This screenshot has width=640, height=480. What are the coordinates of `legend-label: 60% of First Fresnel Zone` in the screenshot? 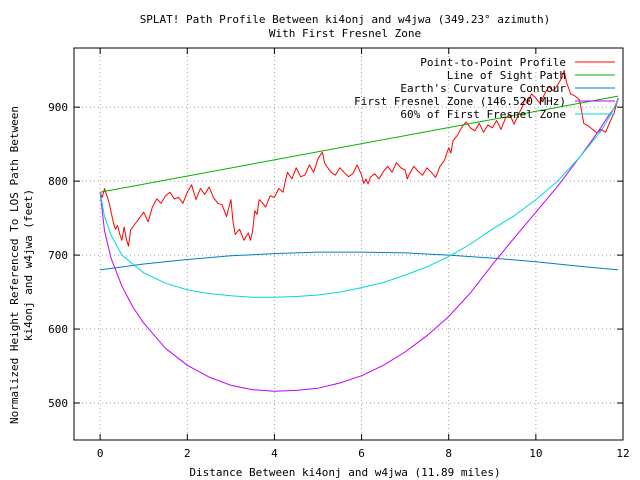 It's located at (483, 114).